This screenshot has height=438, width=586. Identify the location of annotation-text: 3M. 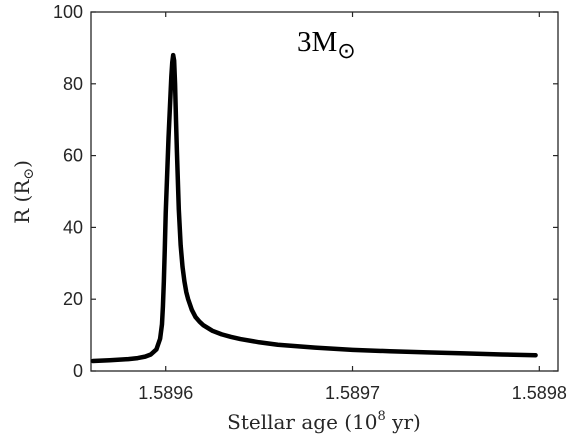
(317, 42).